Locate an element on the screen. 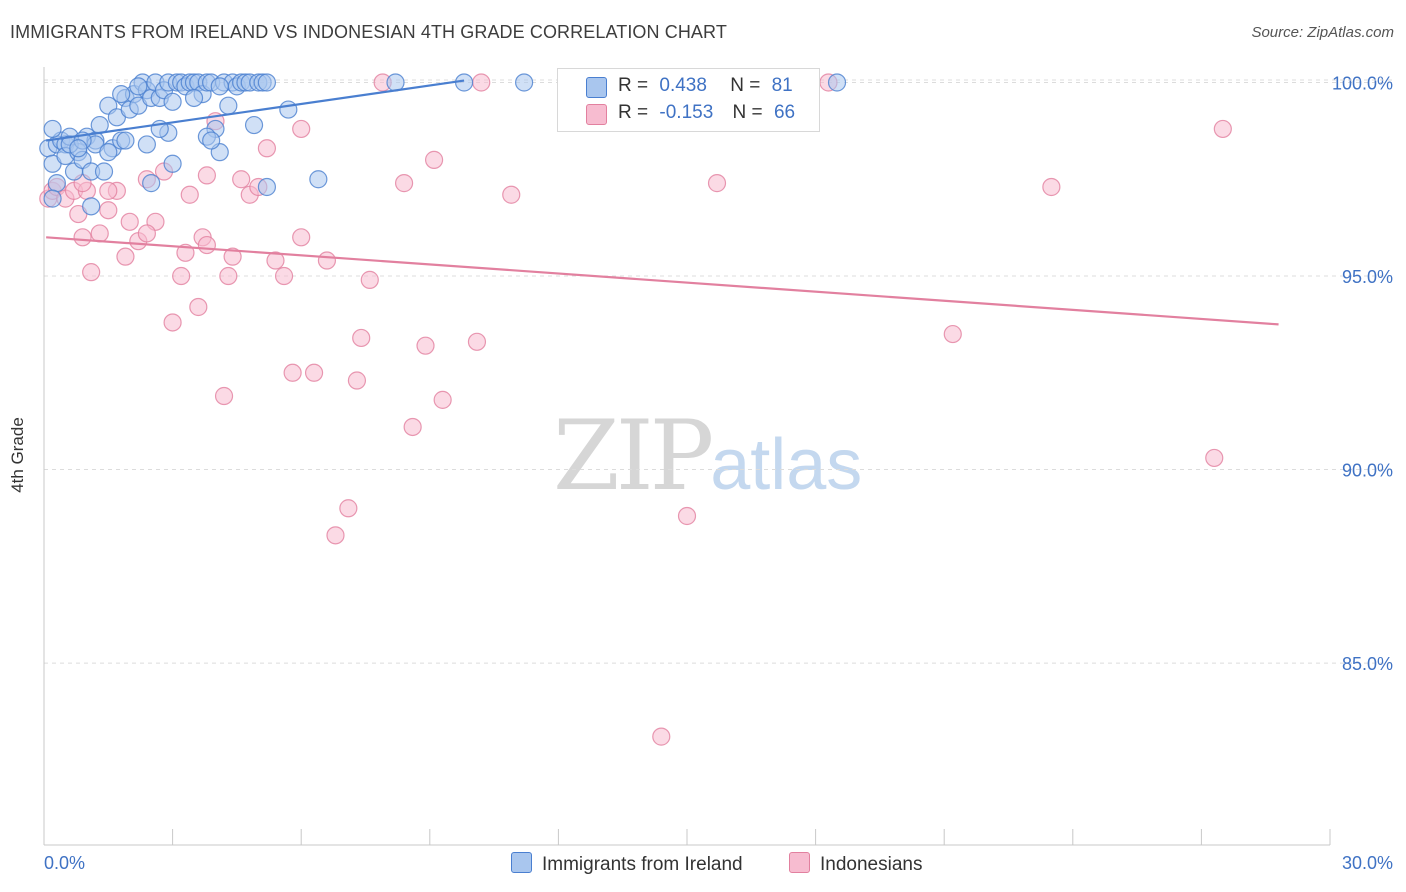 The width and height of the screenshot is (1406, 892). y-tick-label: 90.0% is located at coordinates (1367, 471).